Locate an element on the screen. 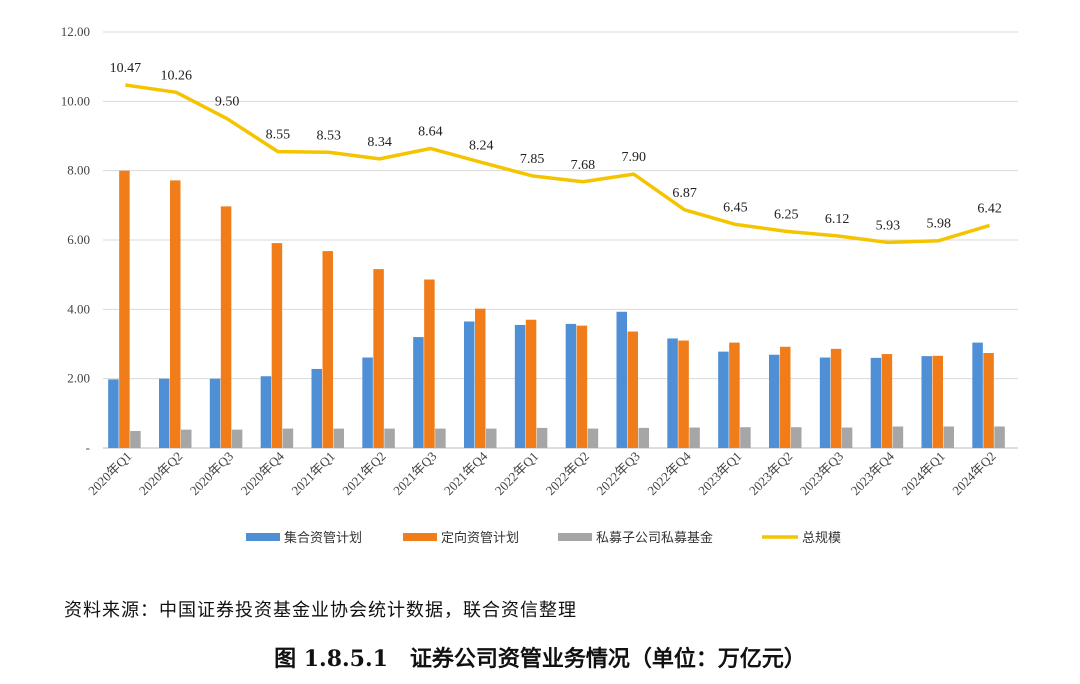  y-tick-label: 10.00 is located at coordinates (75, 100).